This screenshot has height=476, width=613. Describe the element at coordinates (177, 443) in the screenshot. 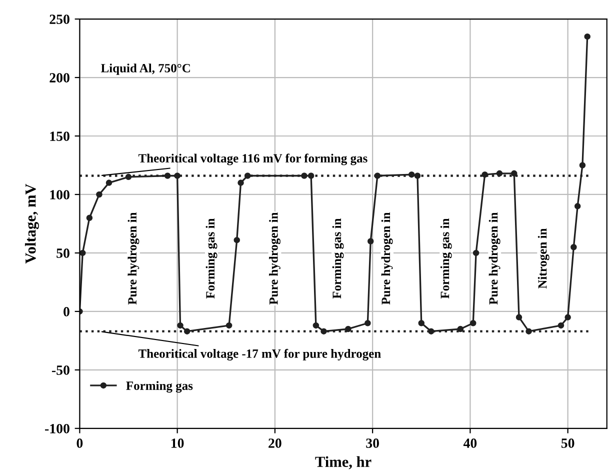

I see `x-tick-label: 10` at that location.